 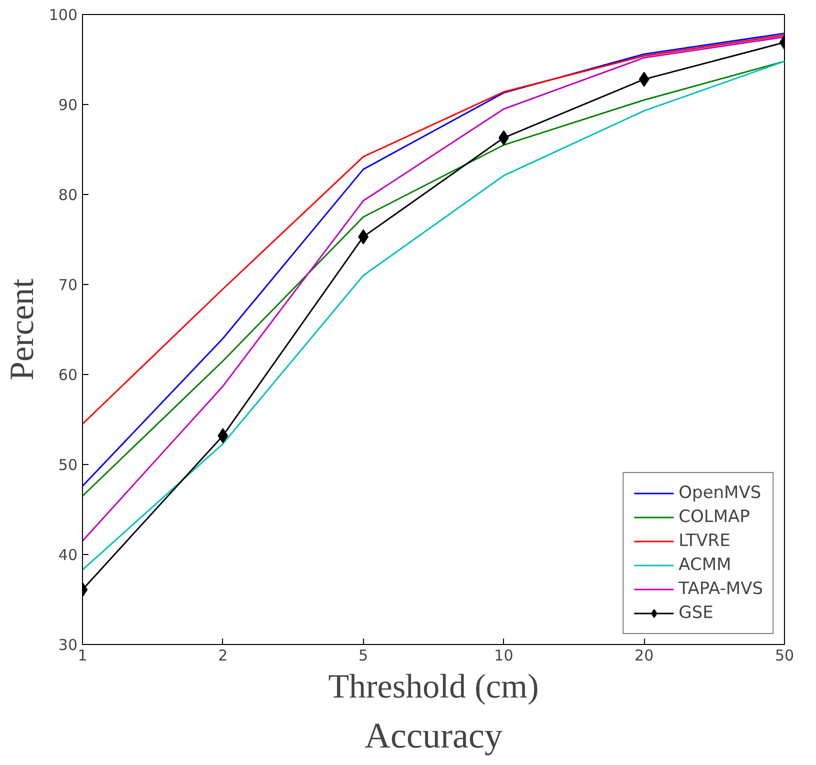 I want to click on x-tick-label: 1, so click(x=83, y=655).